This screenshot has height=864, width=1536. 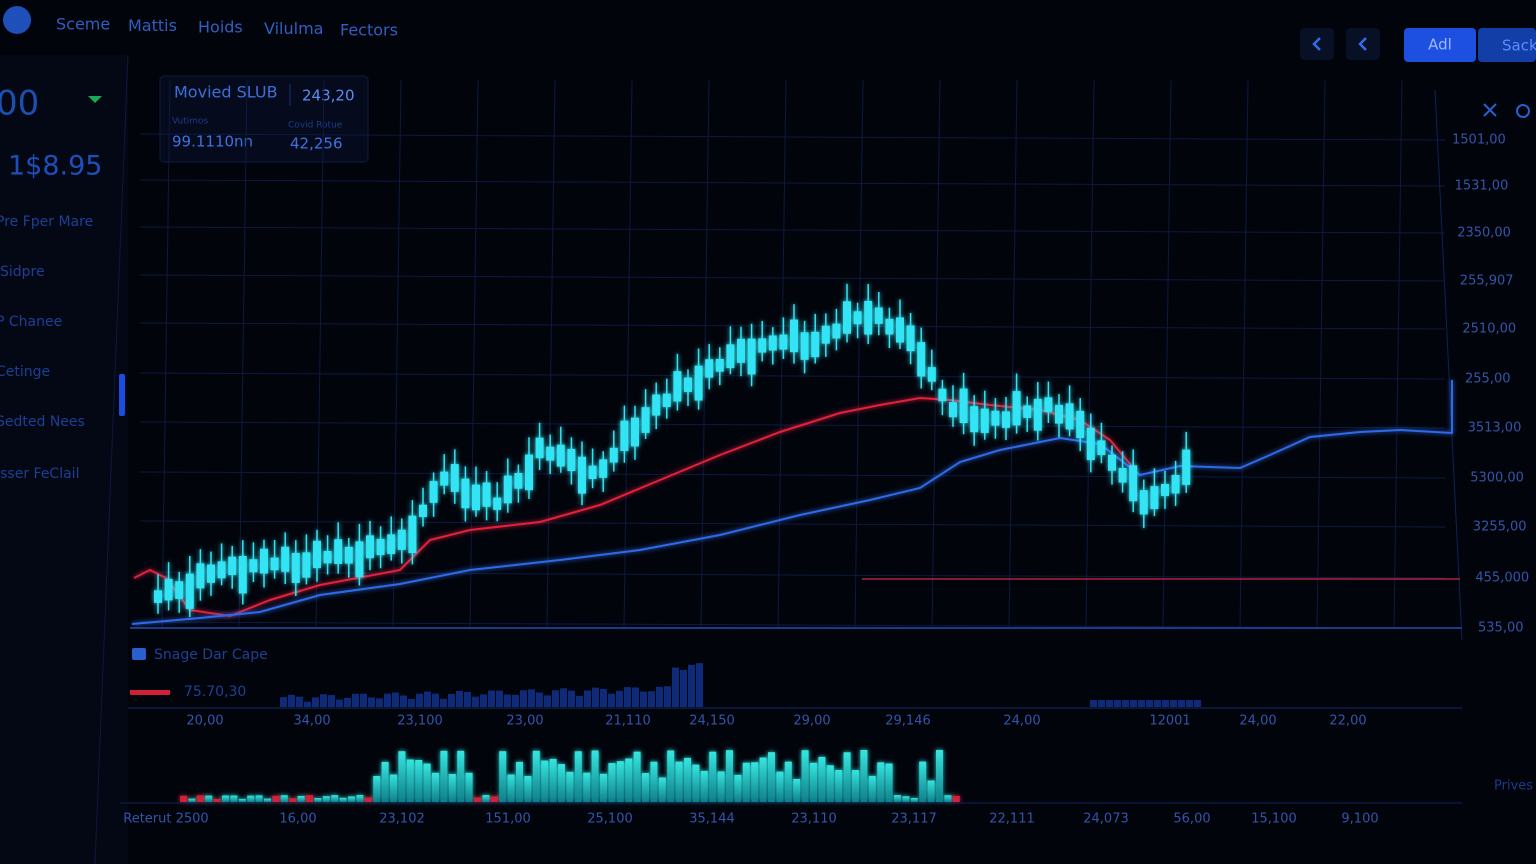 What do you see at coordinates (1363, 44) in the screenshot?
I see `prev-button` at bounding box center [1363, 44].